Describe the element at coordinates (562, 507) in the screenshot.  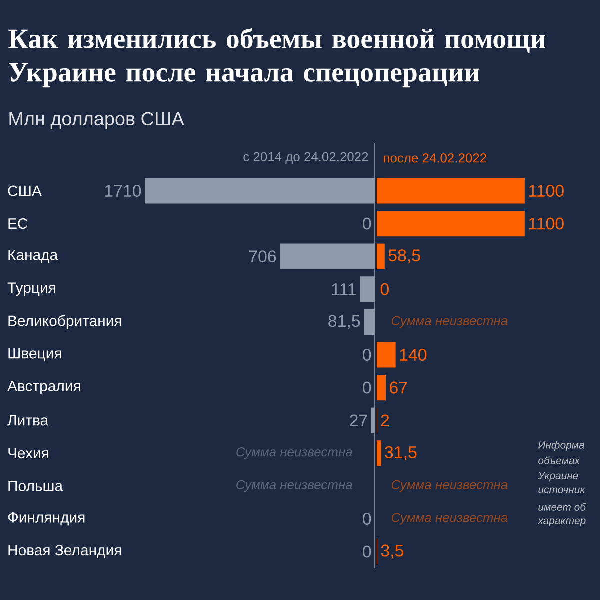
I see `text: имеет об` at that location.